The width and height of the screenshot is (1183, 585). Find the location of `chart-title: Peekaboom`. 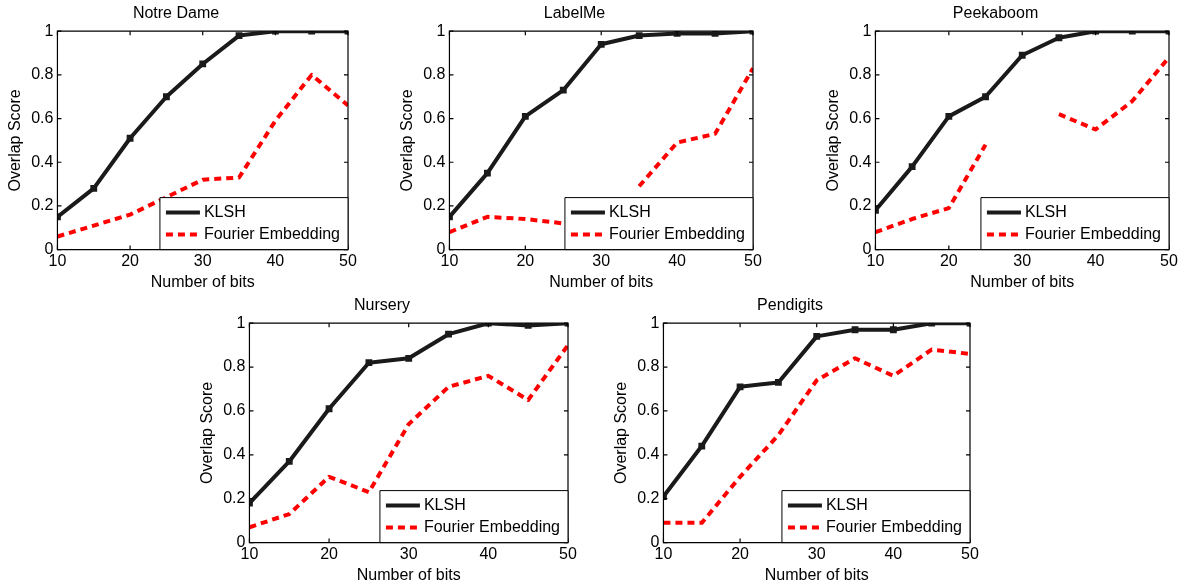

chart-title: Peekaboom is located at coordinates (995, 13).